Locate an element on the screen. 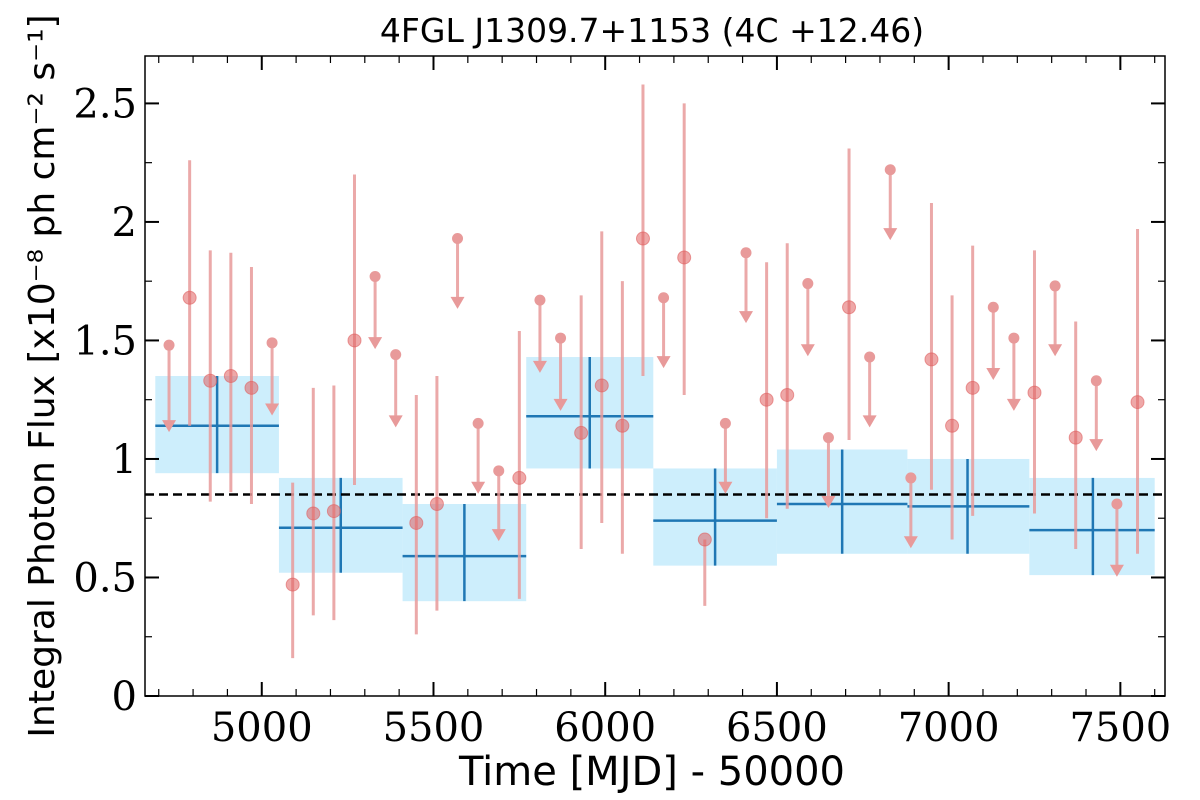 The image size is (1200, 800). x-axis-label: Time [MJD] - 50000 is located at coordinates (651, 772).